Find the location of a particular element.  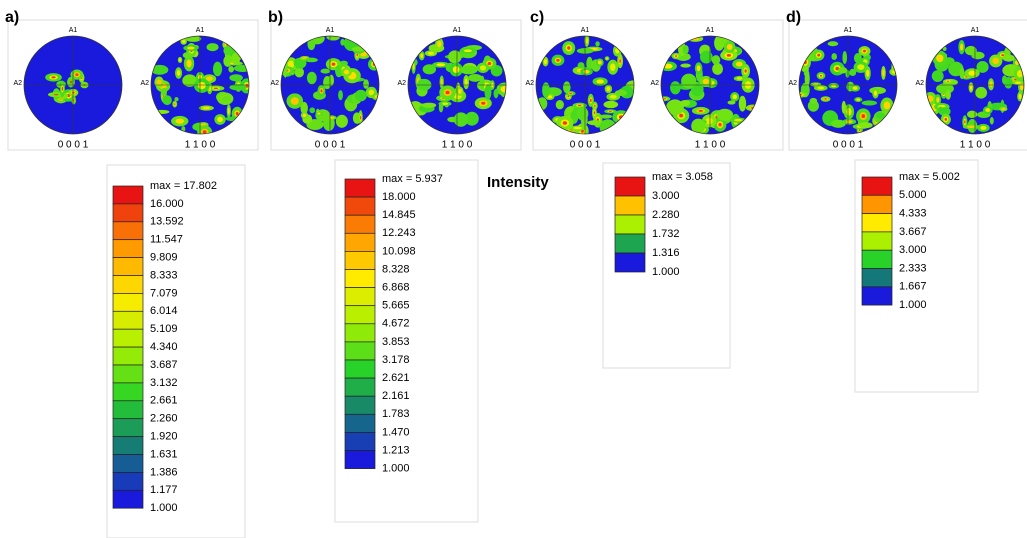

legend-level: 1.783 is located at coordinates (396, 414).